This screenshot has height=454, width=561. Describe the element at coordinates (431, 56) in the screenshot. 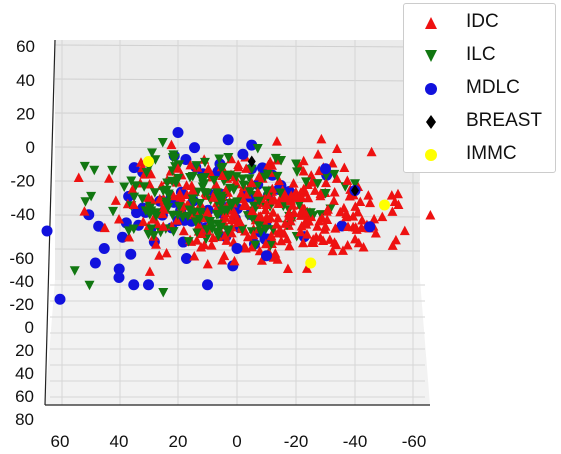

I see `triangle-down-marker-icon` at that location.